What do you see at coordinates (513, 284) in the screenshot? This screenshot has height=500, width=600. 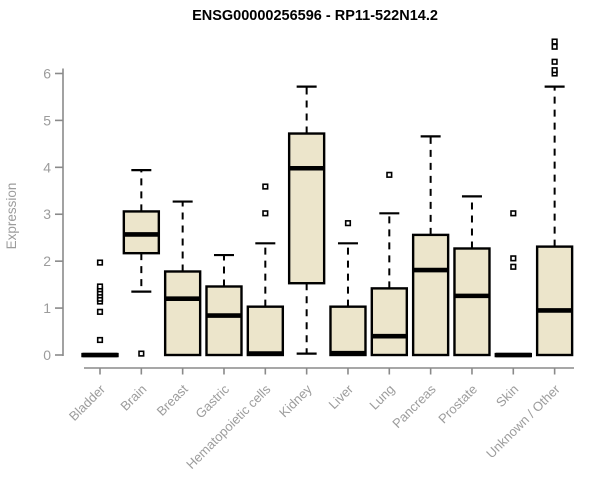 I see `box-skin` at bounding box center [513, 284].